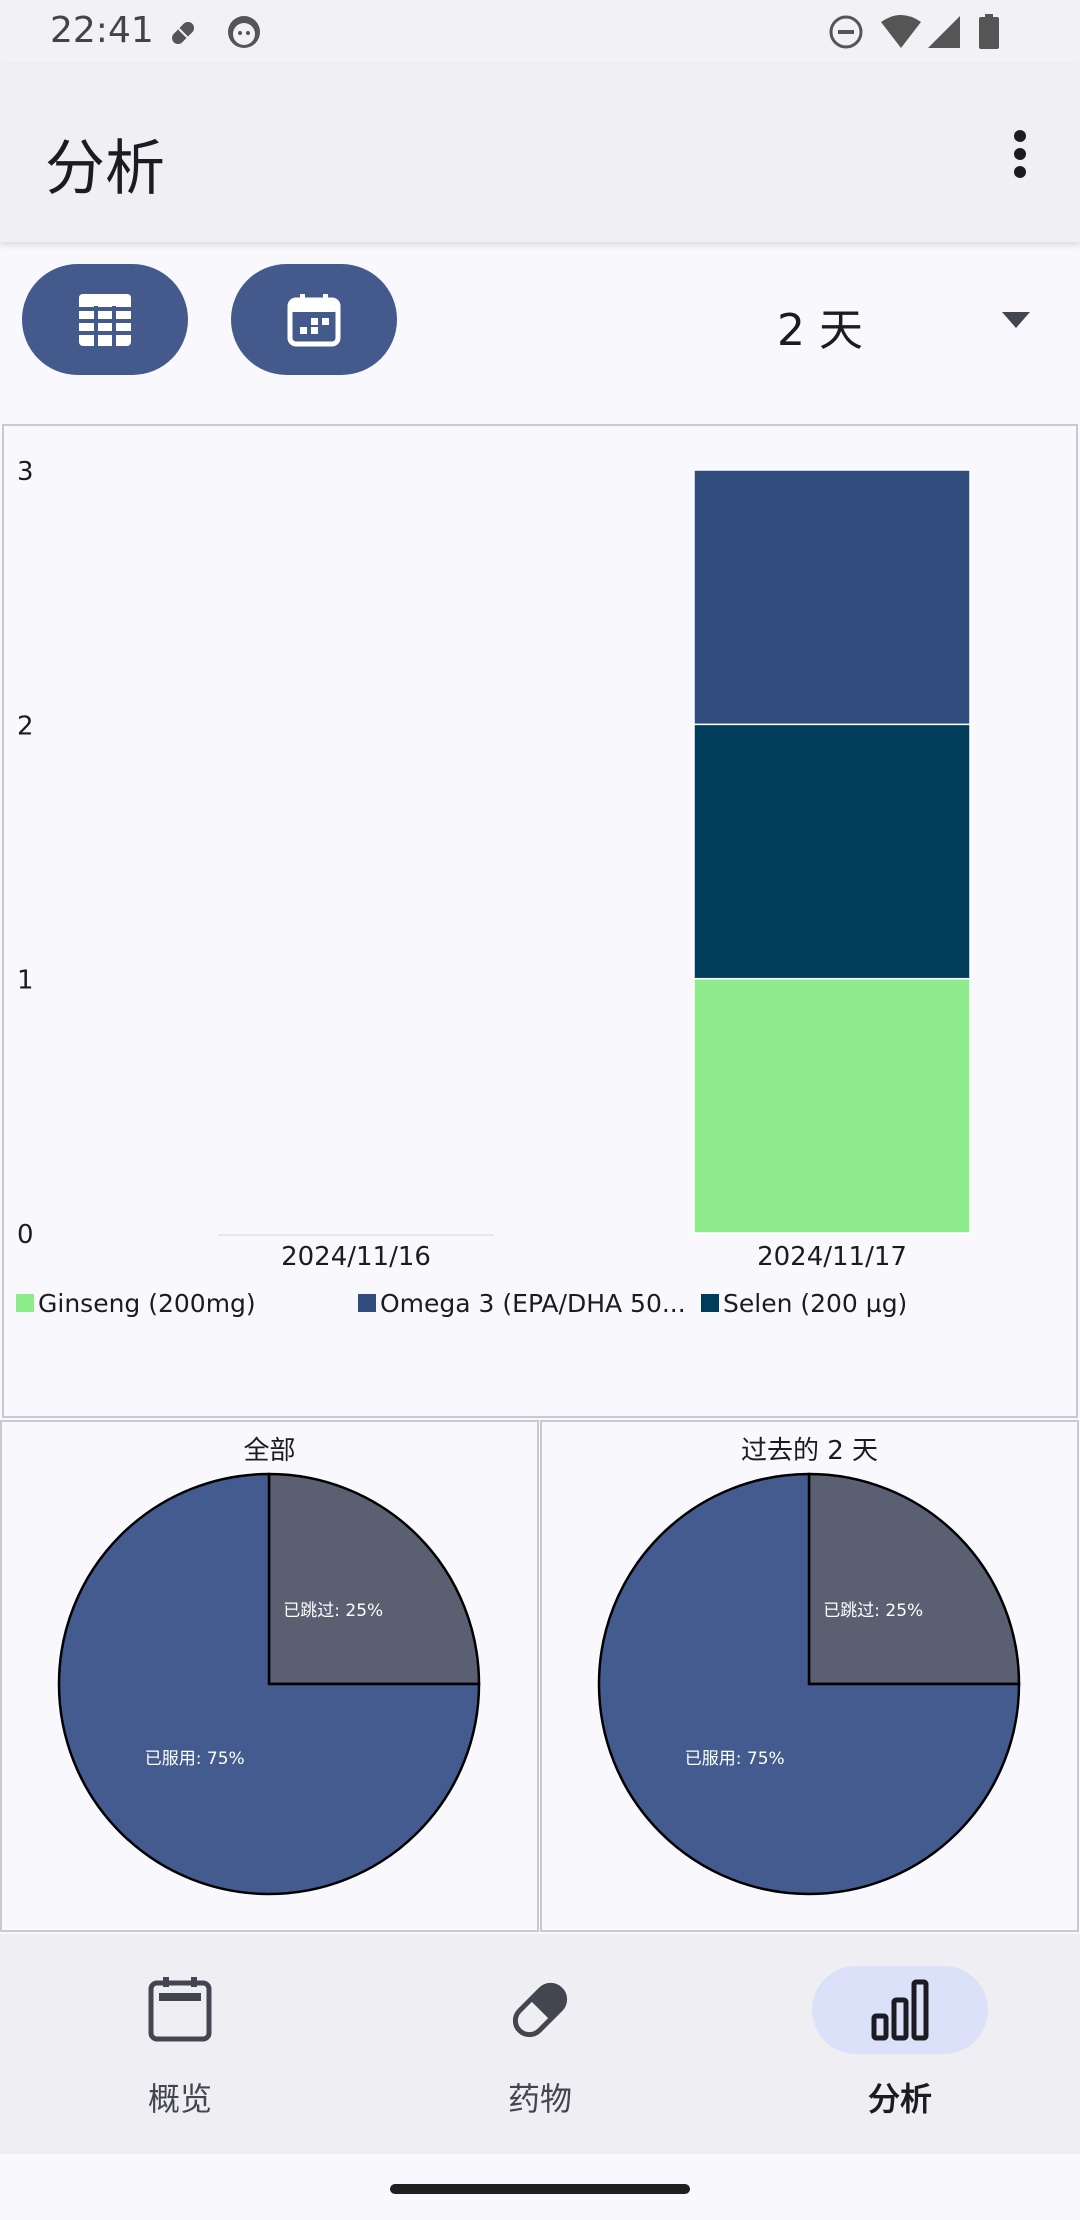 Image resolution: width=1080 pixels, height=2220 pixels. Describe the element at coordinates (832, 1257) in the screenshot. I see `x-tick-label: 2024/11/17` at that location.